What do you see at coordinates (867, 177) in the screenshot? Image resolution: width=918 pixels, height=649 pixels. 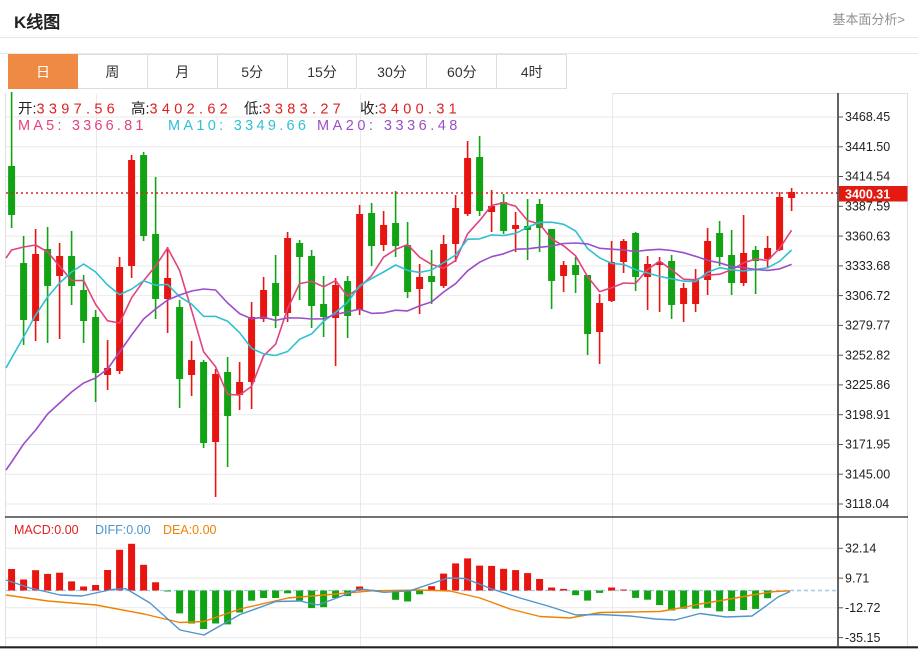 I see `svg-text: 3414.54` at bounding box center [867, 177].